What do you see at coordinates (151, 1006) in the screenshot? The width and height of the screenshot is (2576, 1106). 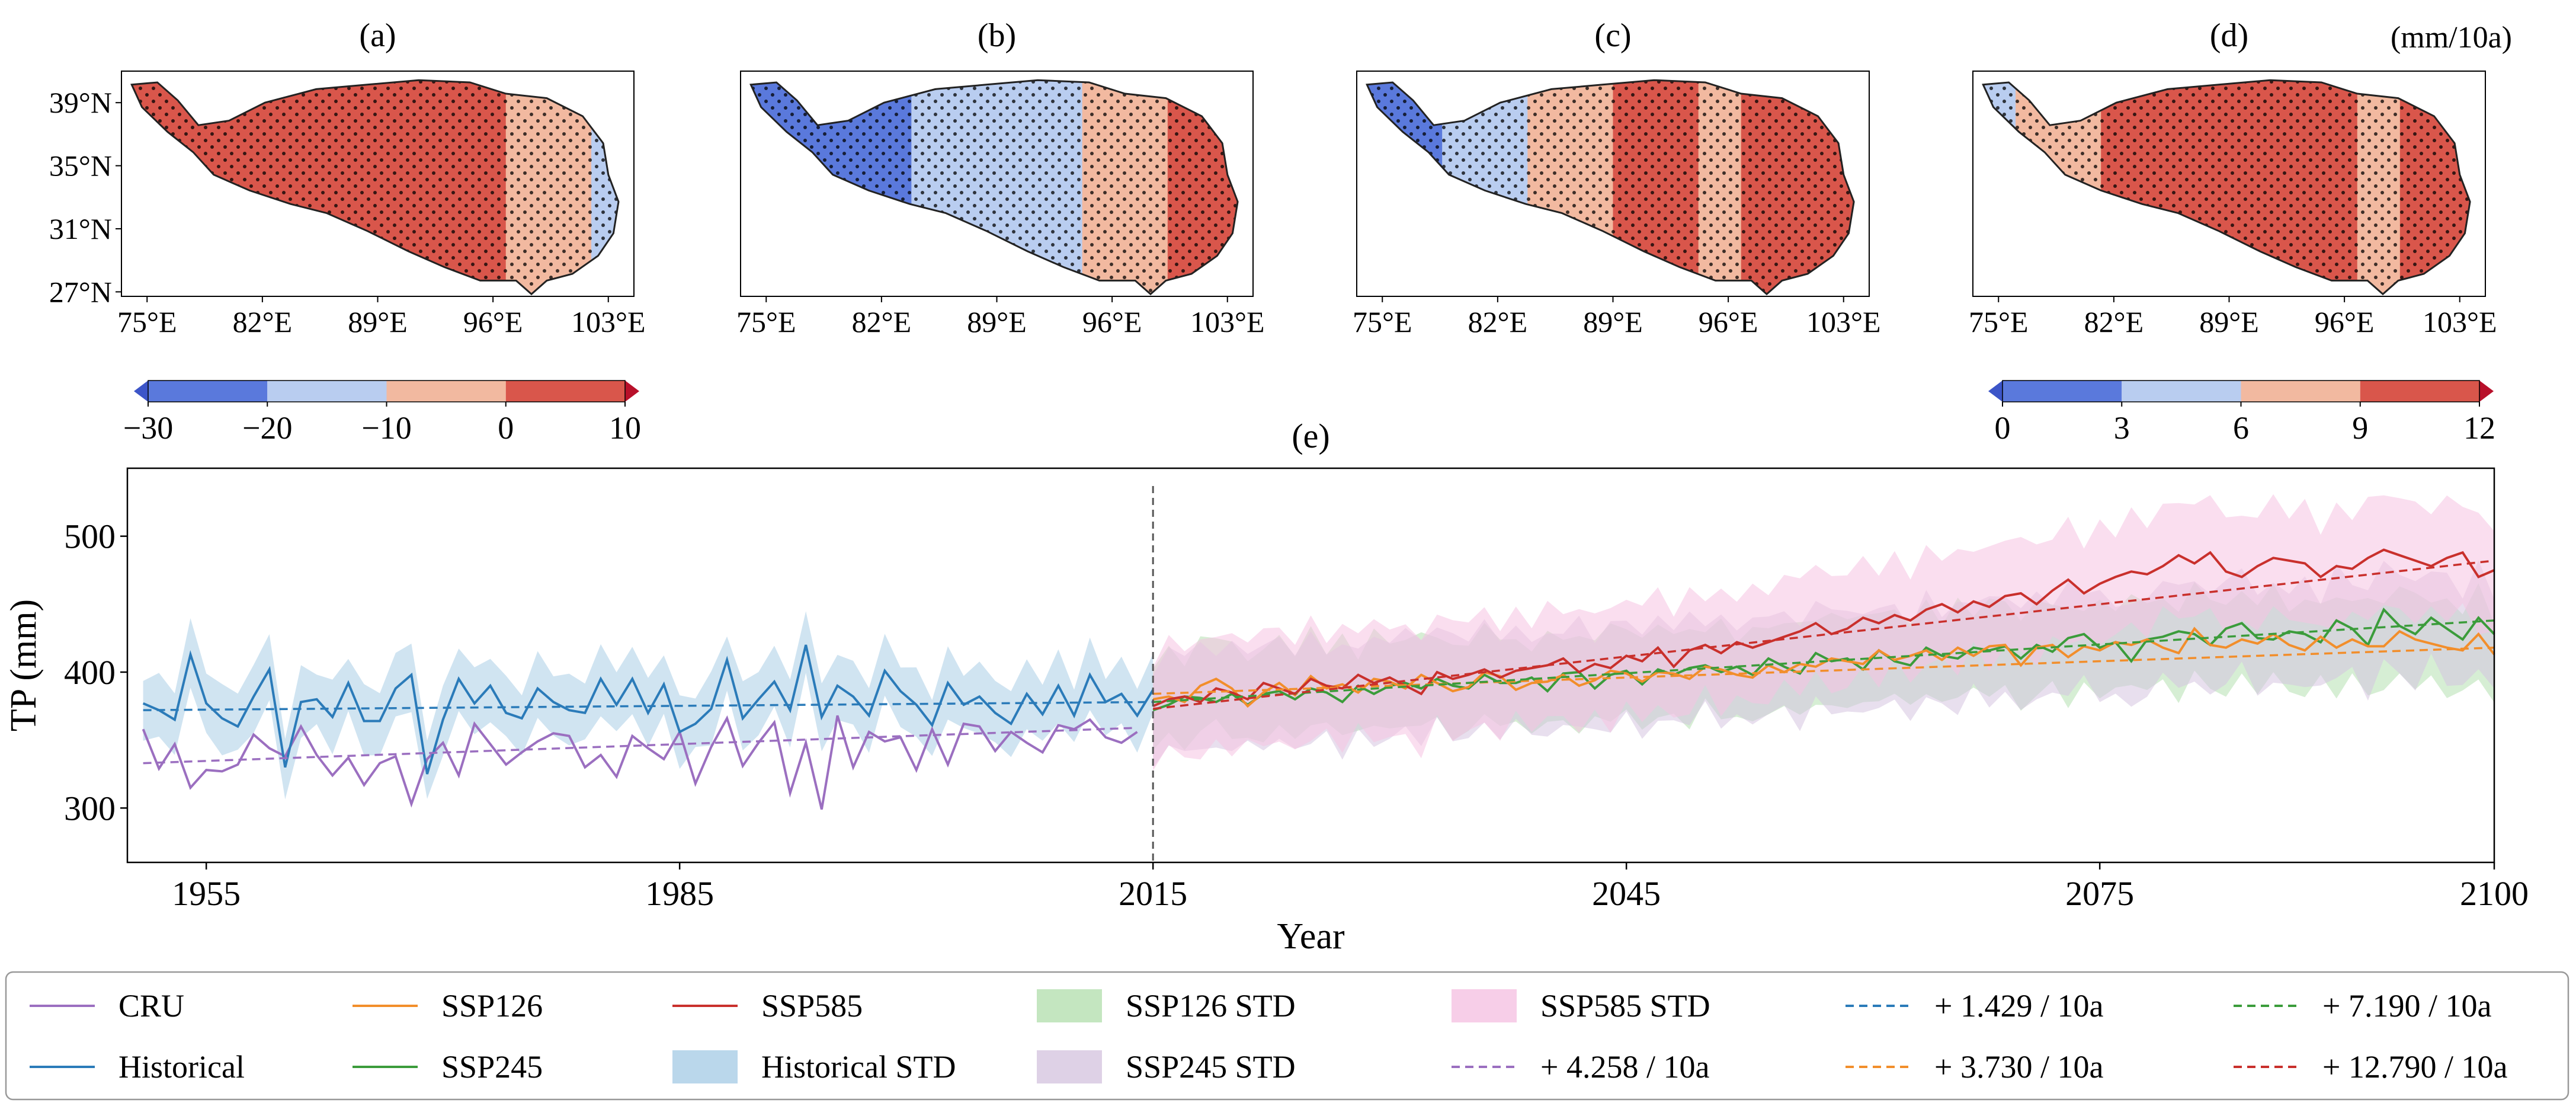 I see `legend-label: CRU` at bounding box center [151, 1006].